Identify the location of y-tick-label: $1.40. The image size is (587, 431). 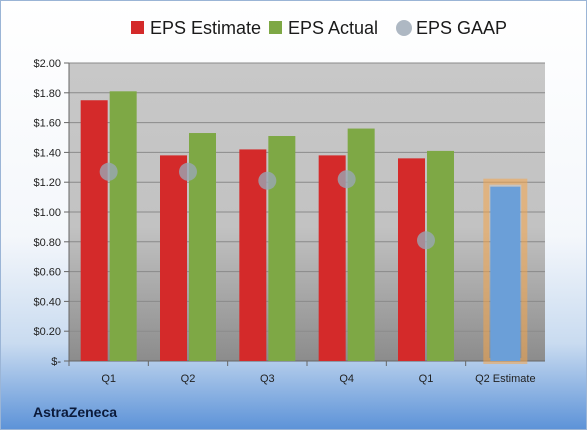
(47, 153).